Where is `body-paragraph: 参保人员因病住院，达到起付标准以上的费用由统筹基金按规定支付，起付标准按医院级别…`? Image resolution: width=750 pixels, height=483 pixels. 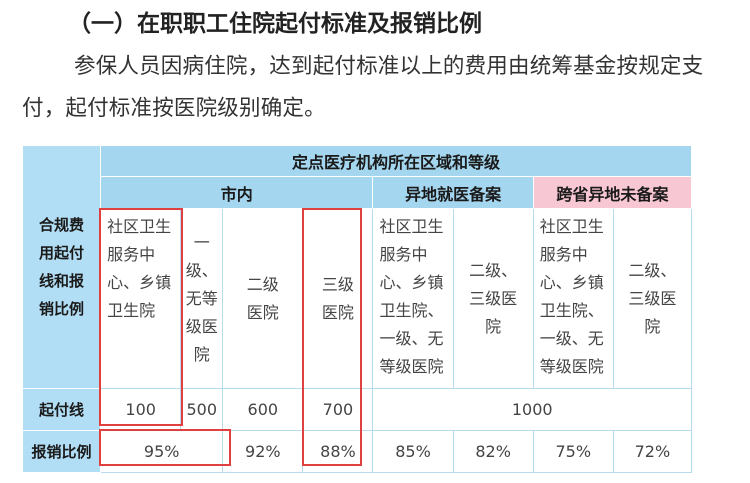
body-paragraph: 参保人员因病住院，达到起付标准以上的费用由统筹基金按规定支付，起付标准按医院级别… is located at coordinates (363, 87).